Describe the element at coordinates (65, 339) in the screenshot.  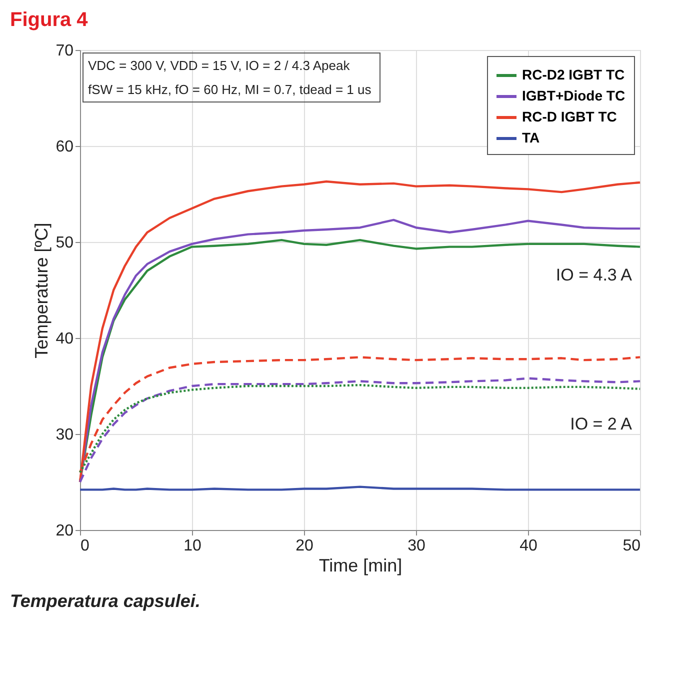
I see `y-tick-label: 40` at that location.